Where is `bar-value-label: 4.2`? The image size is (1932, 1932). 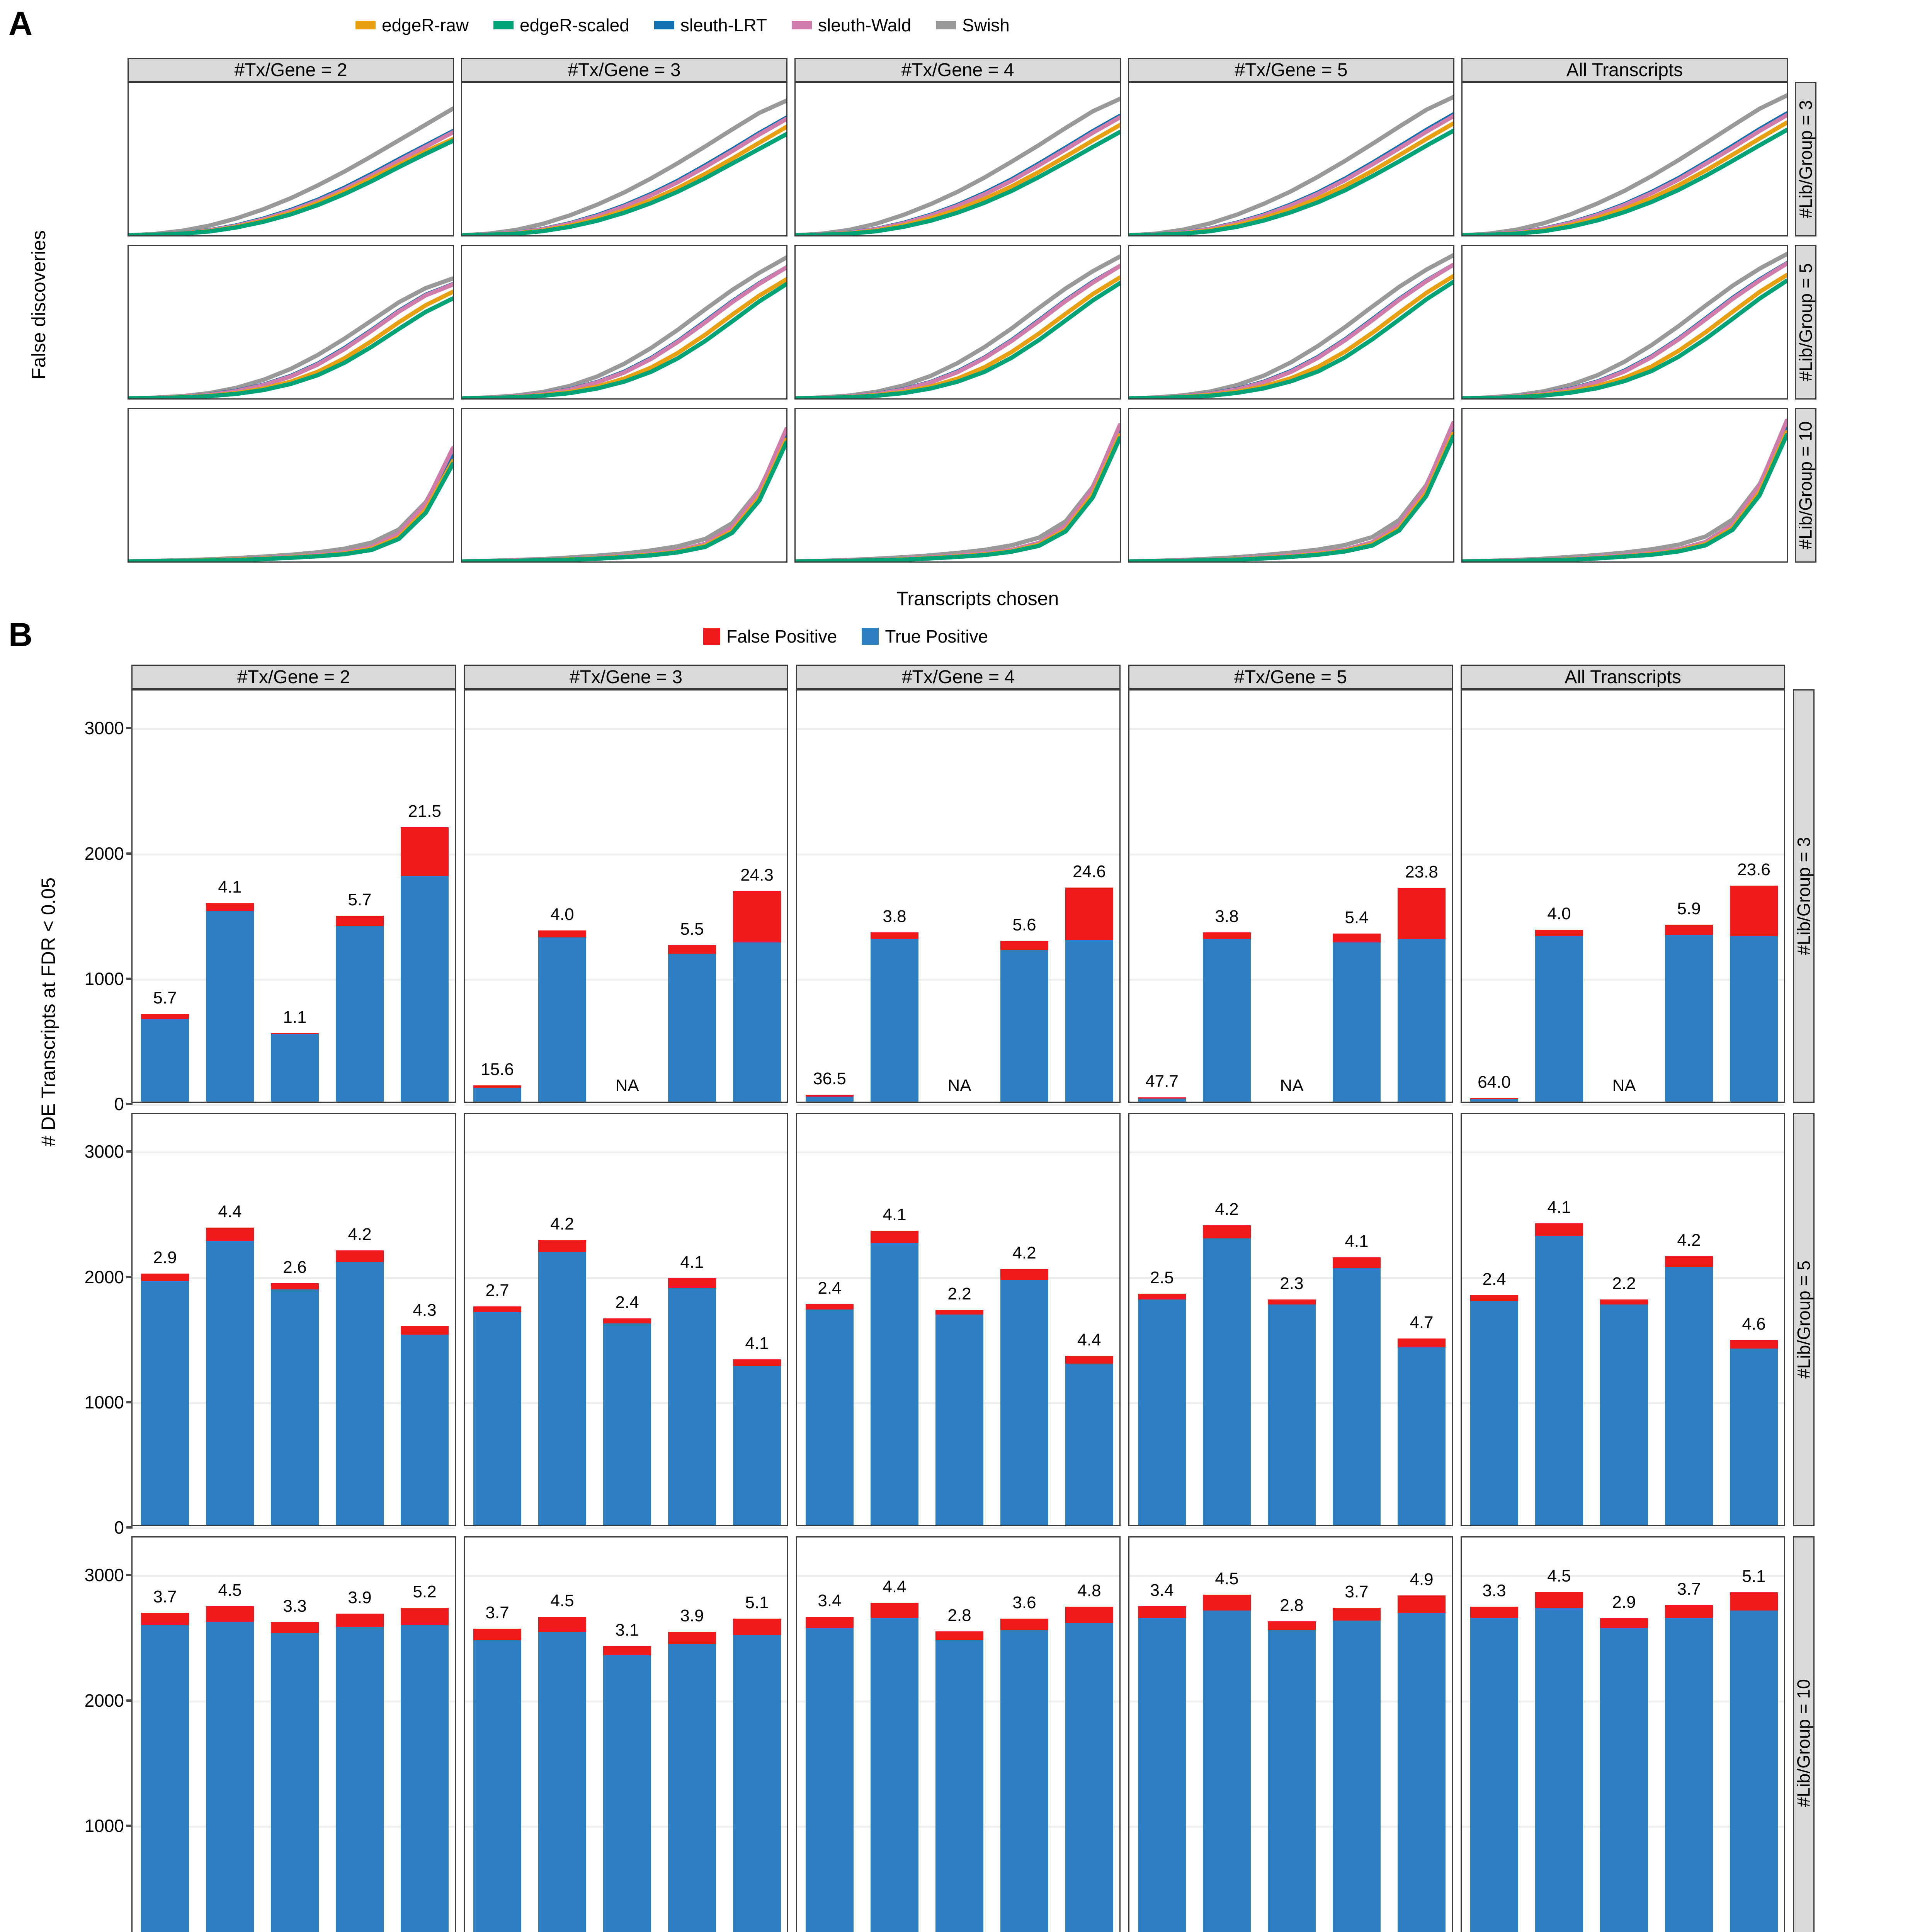
bar-value-label: 4.2 is located at coordinates (562, 1224).